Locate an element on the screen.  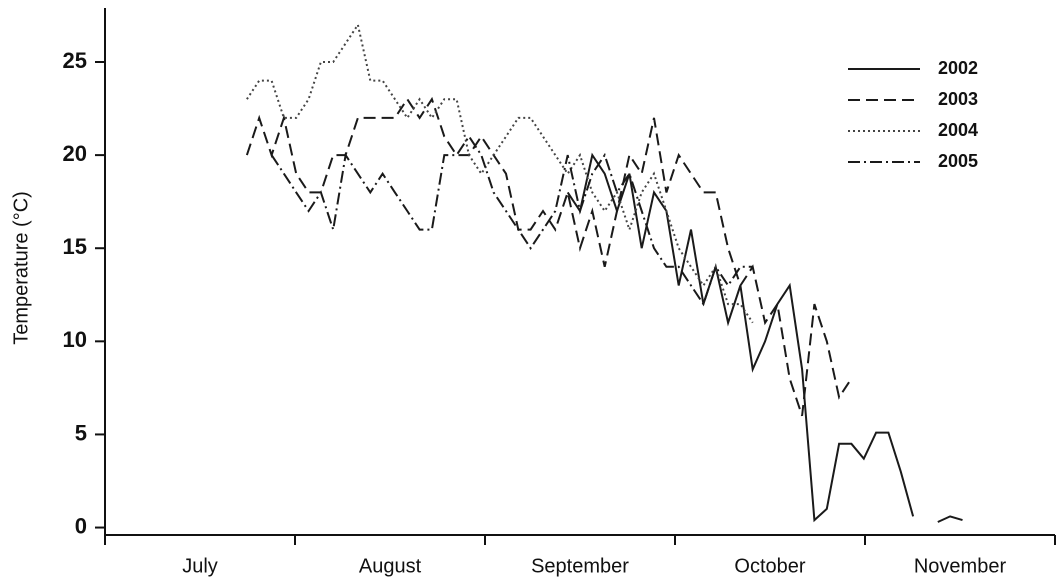
y-tick-label: 15 is located at coordinates (75, 246).